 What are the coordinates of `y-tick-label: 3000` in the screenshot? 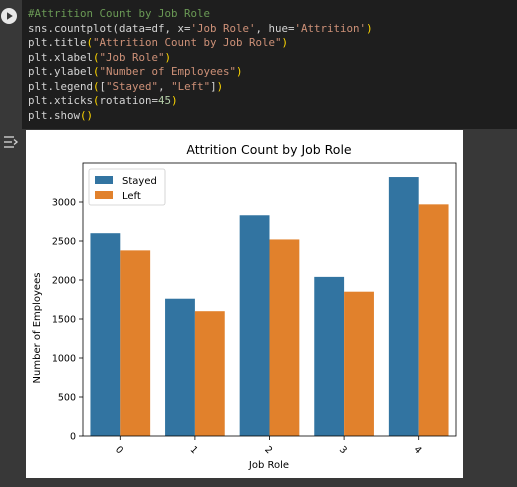 It's located at (64, 203).